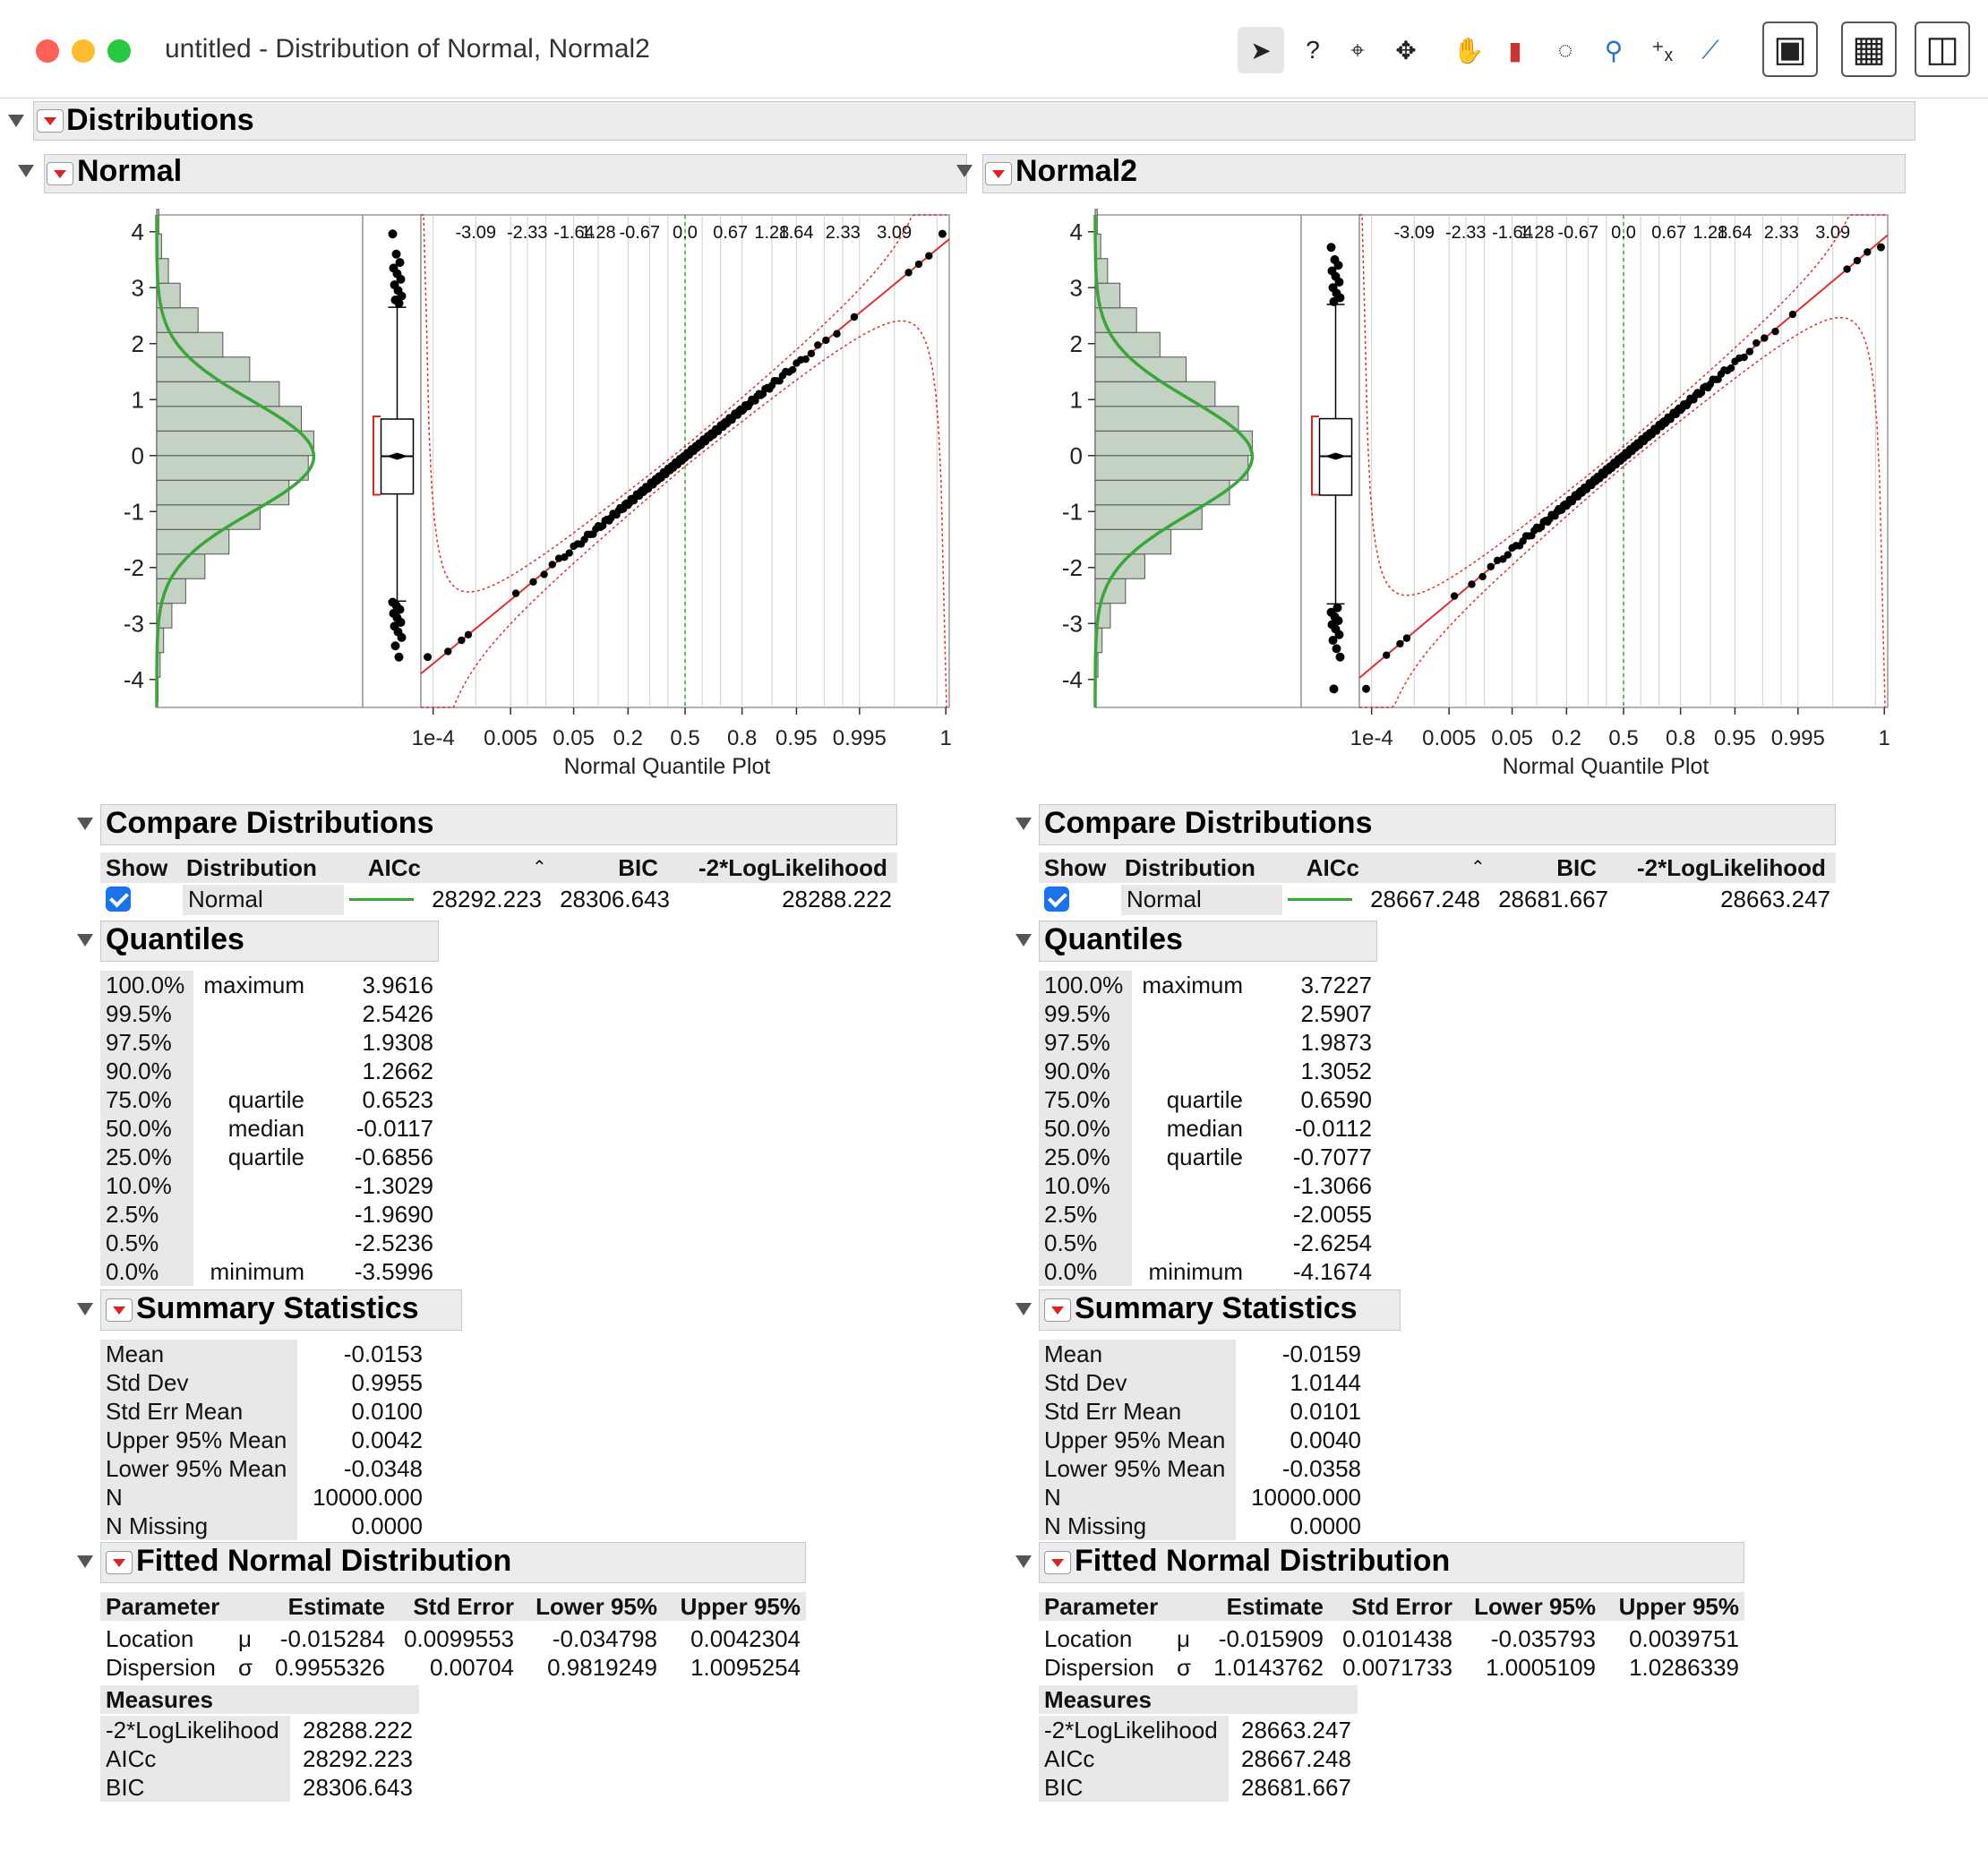  What do you see at coordinates (1943, 49) in the screenshot?
I see `layout-icon: ◫` at bounding box center [1943, 49].